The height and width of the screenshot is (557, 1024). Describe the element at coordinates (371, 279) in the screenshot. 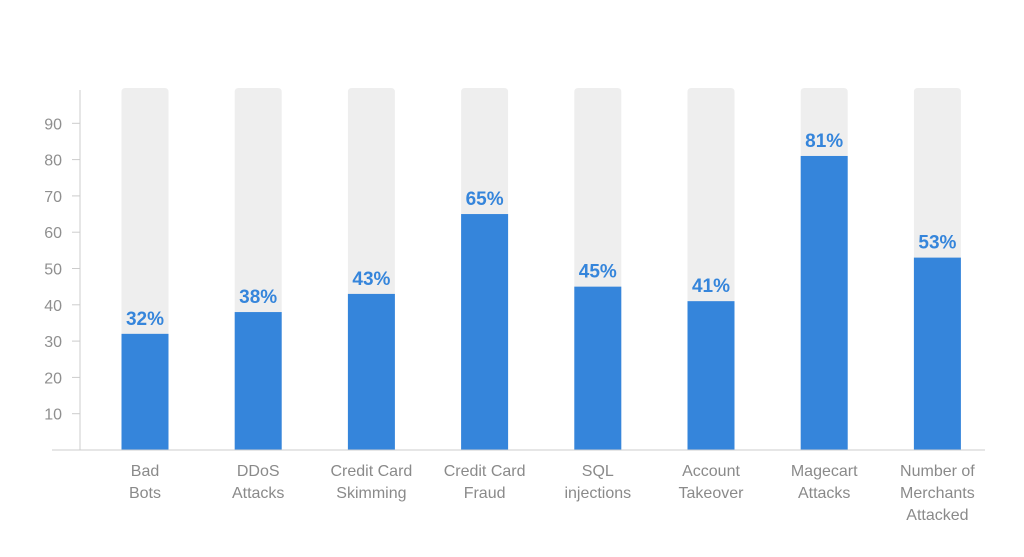

I see `data-label: 43%` at that location.